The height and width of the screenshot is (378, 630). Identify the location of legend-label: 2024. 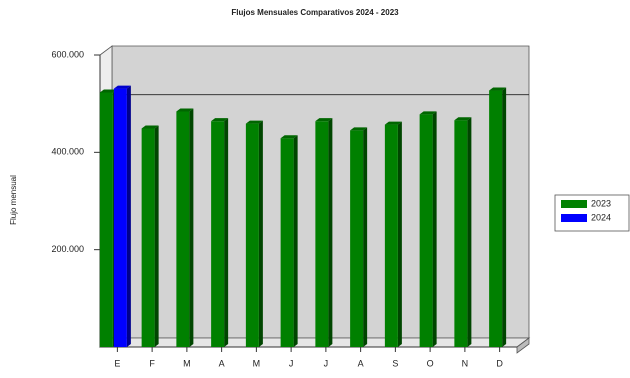
(601, 217).